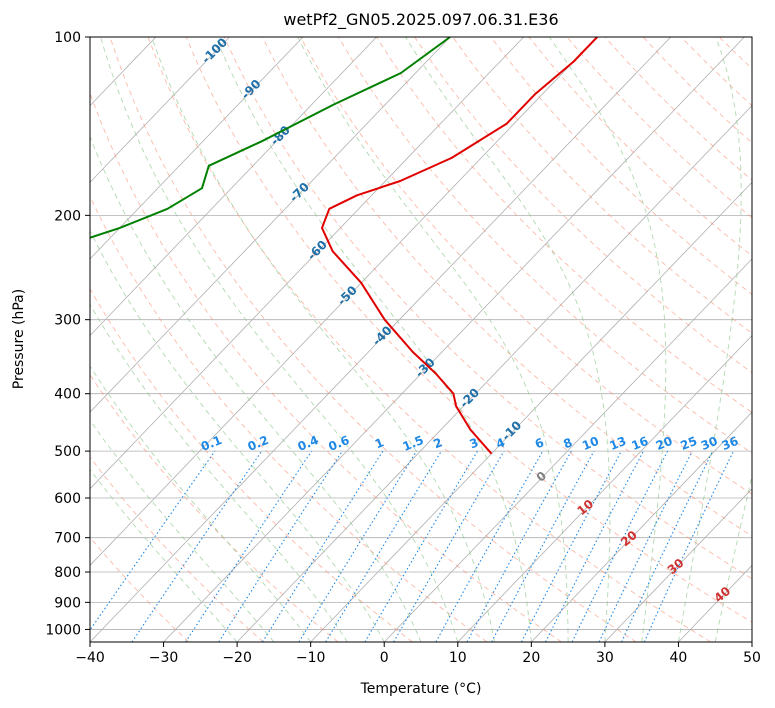 The width and height of the screenshot is (775, 708). Describe the element at coordinates (590, 443) in the screenshot. I see `mixing-ratio-label: 10` at that location.